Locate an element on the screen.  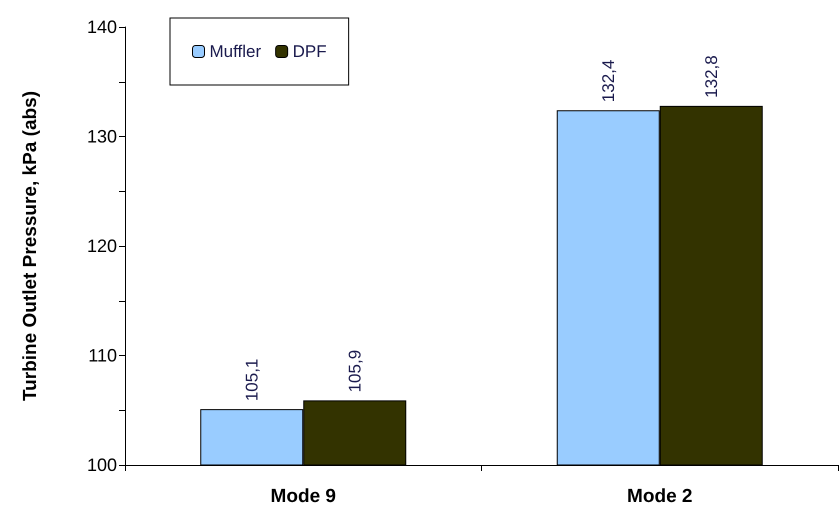
y-tick-label: 110 is located at coordinates (102, 356).